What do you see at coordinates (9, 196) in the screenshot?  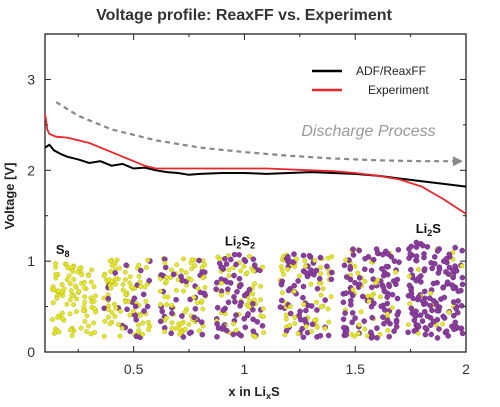 I see `y-axis-label: Voltage [V]` at bounding box center [9, 196].